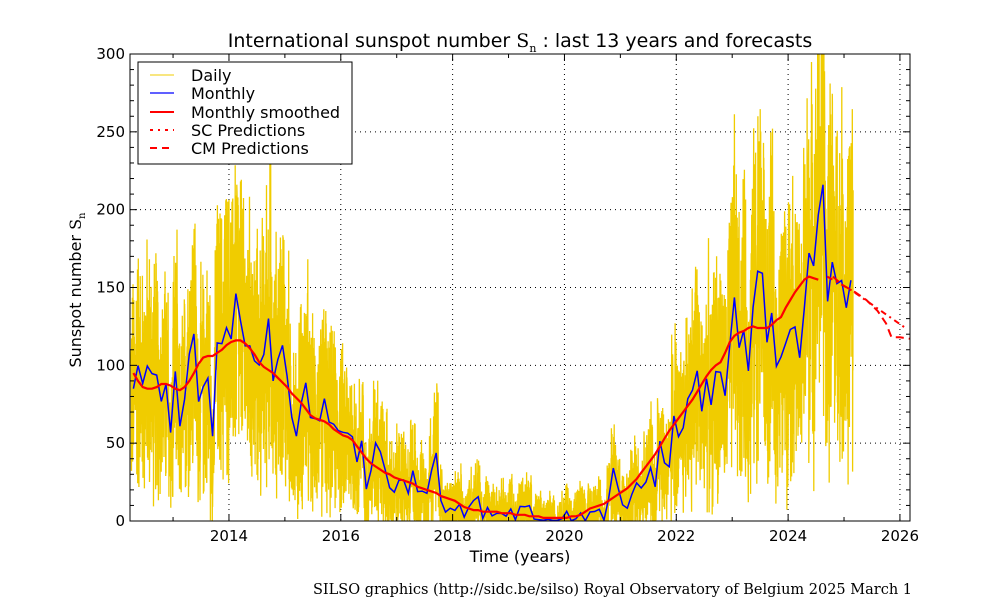  I want to click on y-tick-label: 150, so click(110, 288).